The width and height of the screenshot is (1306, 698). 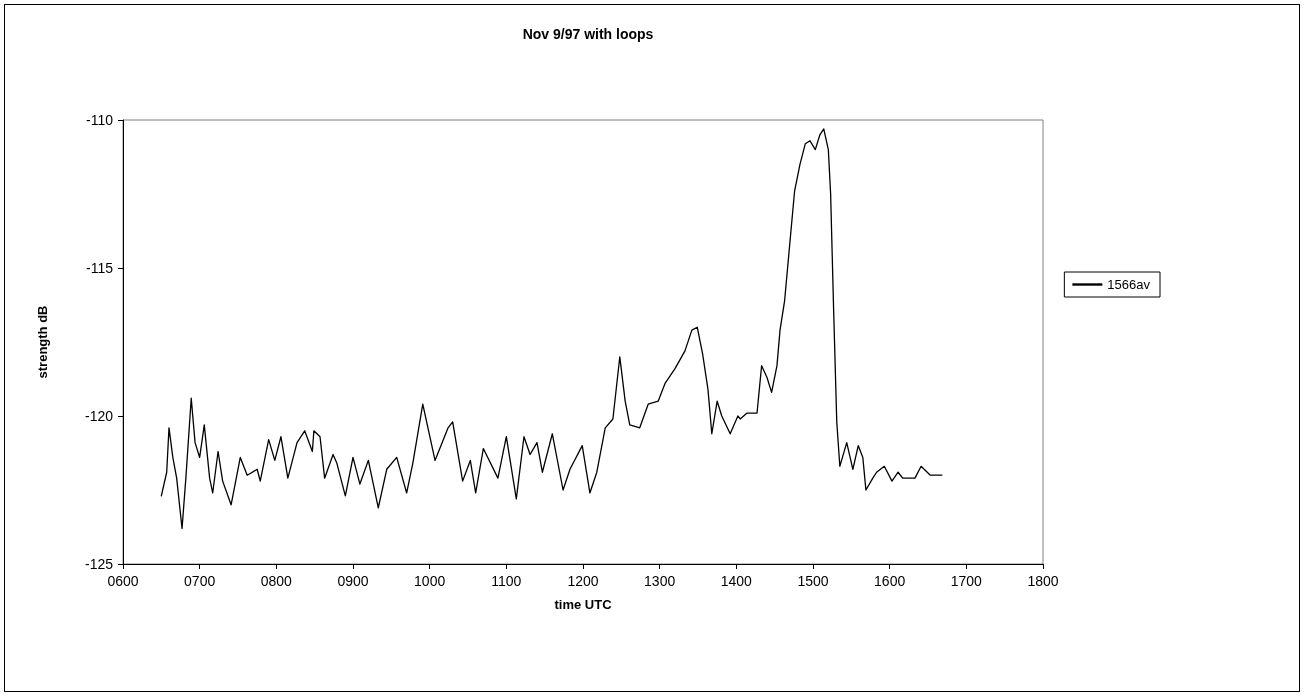 What do you see at coordinates (100, 268) in the screenshot?
I see `y-tick-label: -115` at bounding box center [100, 268].